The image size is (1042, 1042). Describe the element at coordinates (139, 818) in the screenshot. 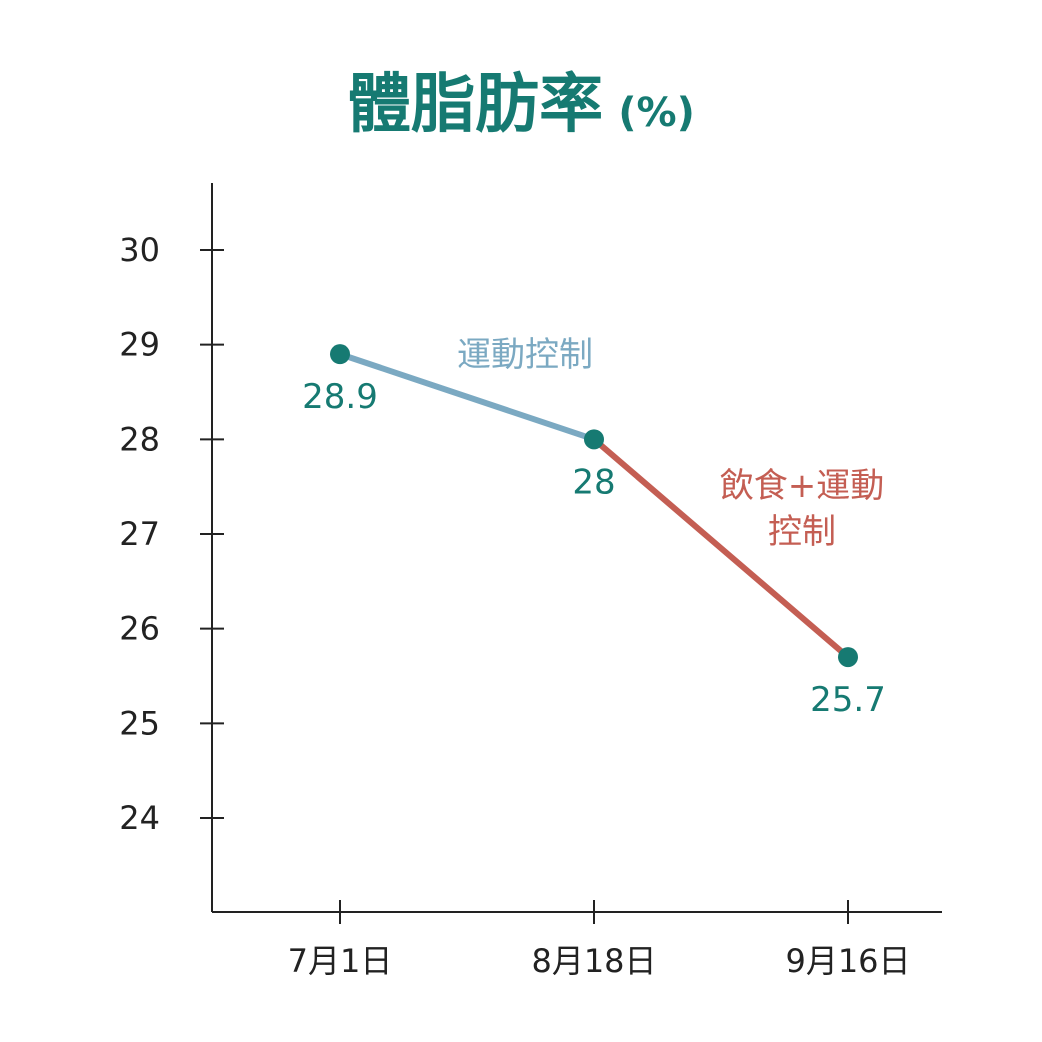

I see `y-tick-label: 24` at that location.